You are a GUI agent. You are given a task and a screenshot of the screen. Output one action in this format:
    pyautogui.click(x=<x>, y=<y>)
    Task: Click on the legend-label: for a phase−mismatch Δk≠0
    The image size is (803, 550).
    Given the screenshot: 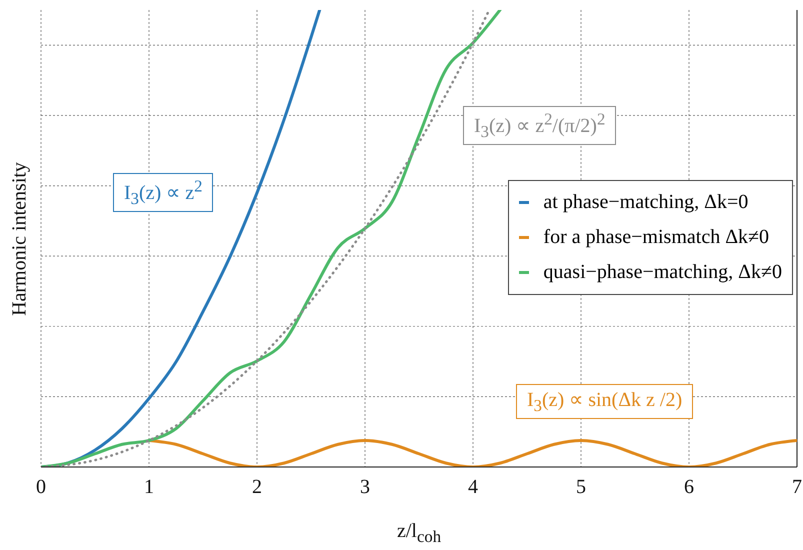 What is the action you would take?
    pyautogui.click(x=656, y=237)
    